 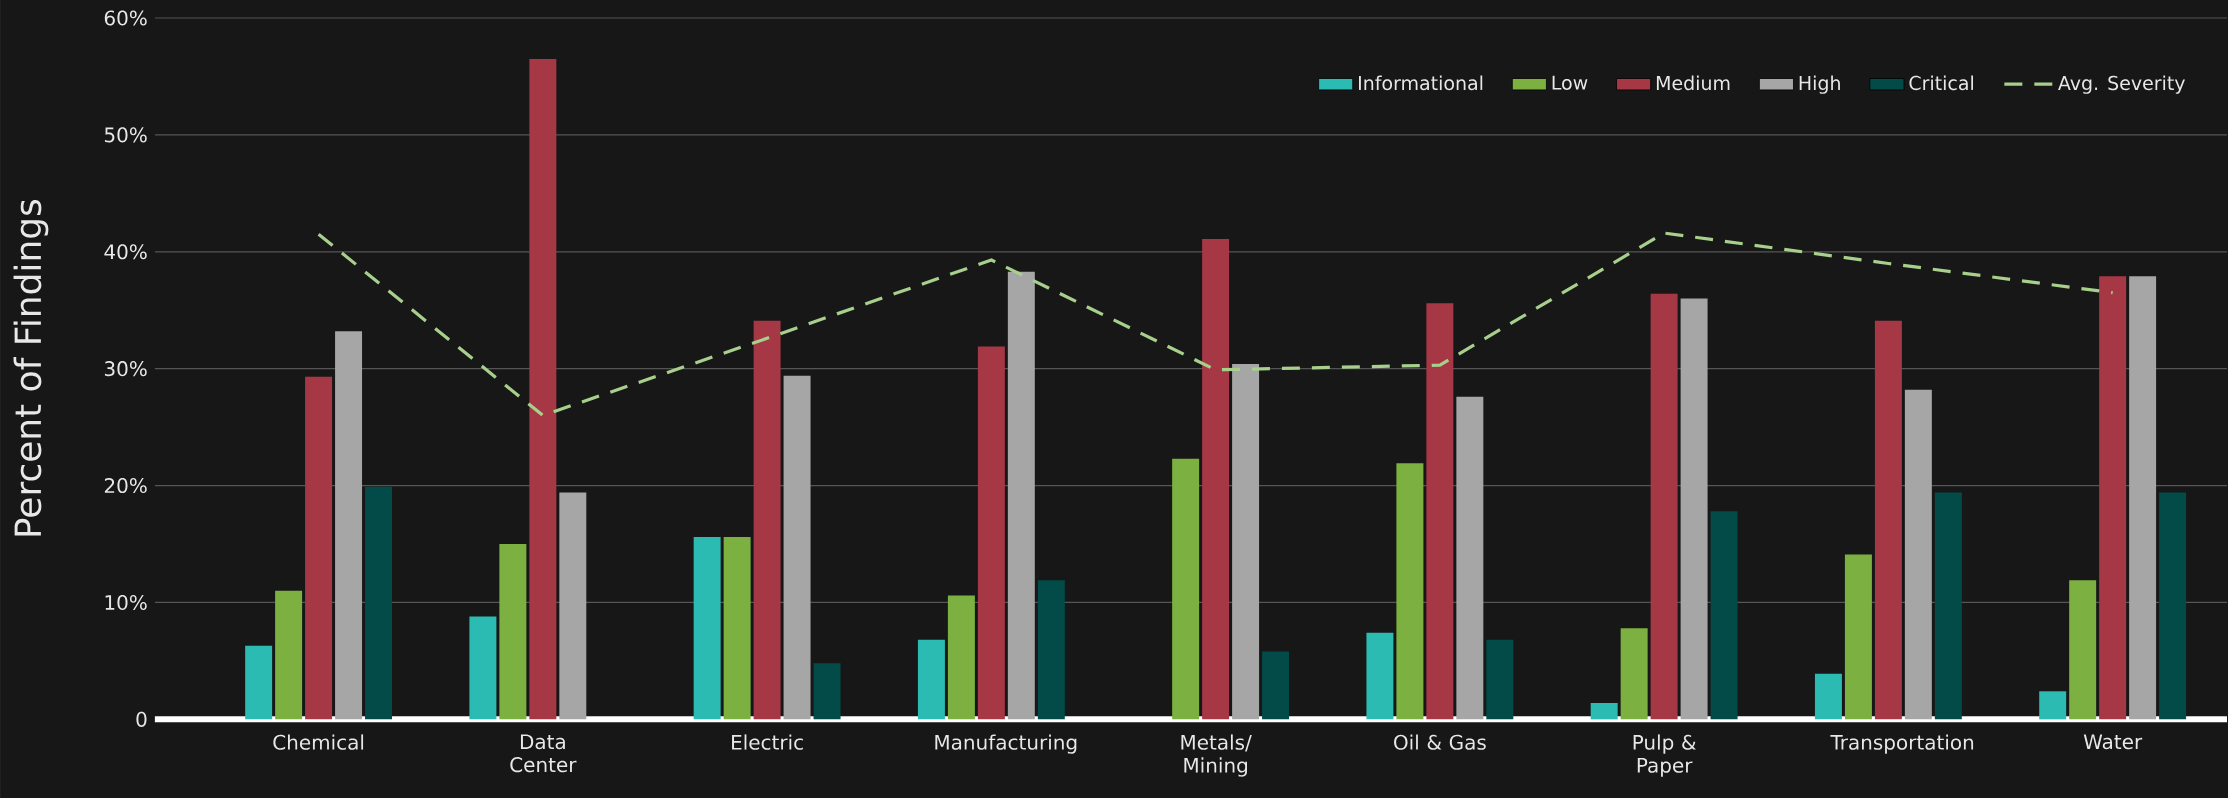 I want to click on x-tick-label: Manufacturing, so click(x=1006, y=744).